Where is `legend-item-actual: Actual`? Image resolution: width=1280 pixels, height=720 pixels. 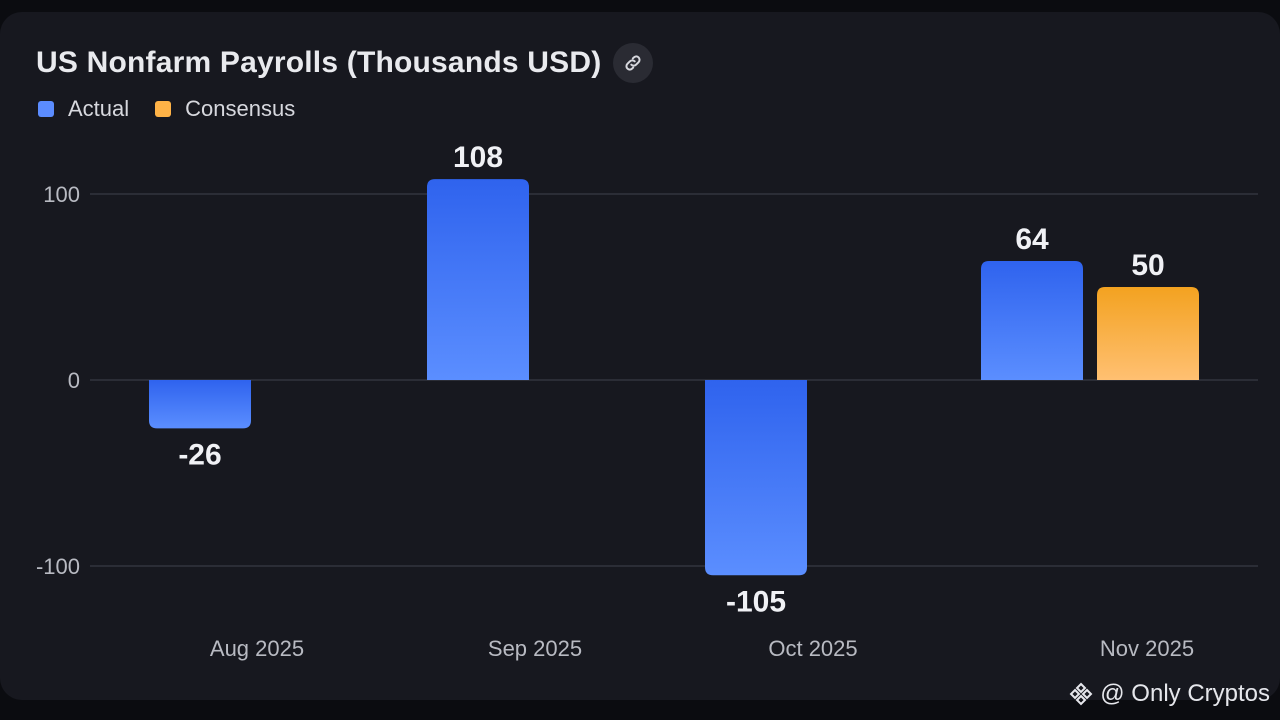 legend-item-actual: Actual is located at coordinates (83, 109).